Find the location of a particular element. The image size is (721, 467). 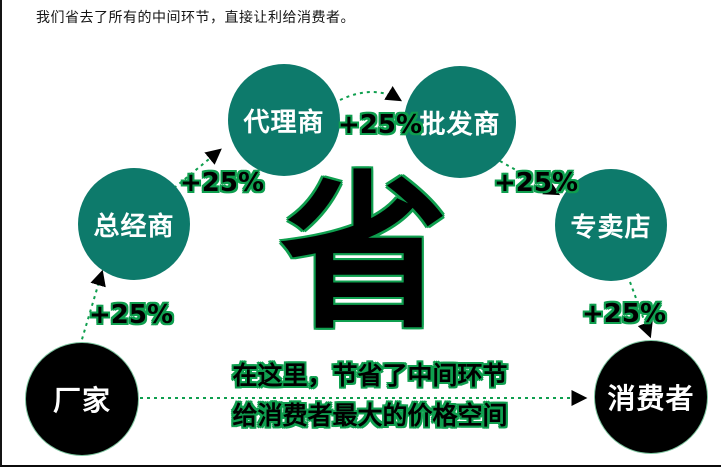

node-consumer-label: 消费者 is located at coordinates (651, 398).